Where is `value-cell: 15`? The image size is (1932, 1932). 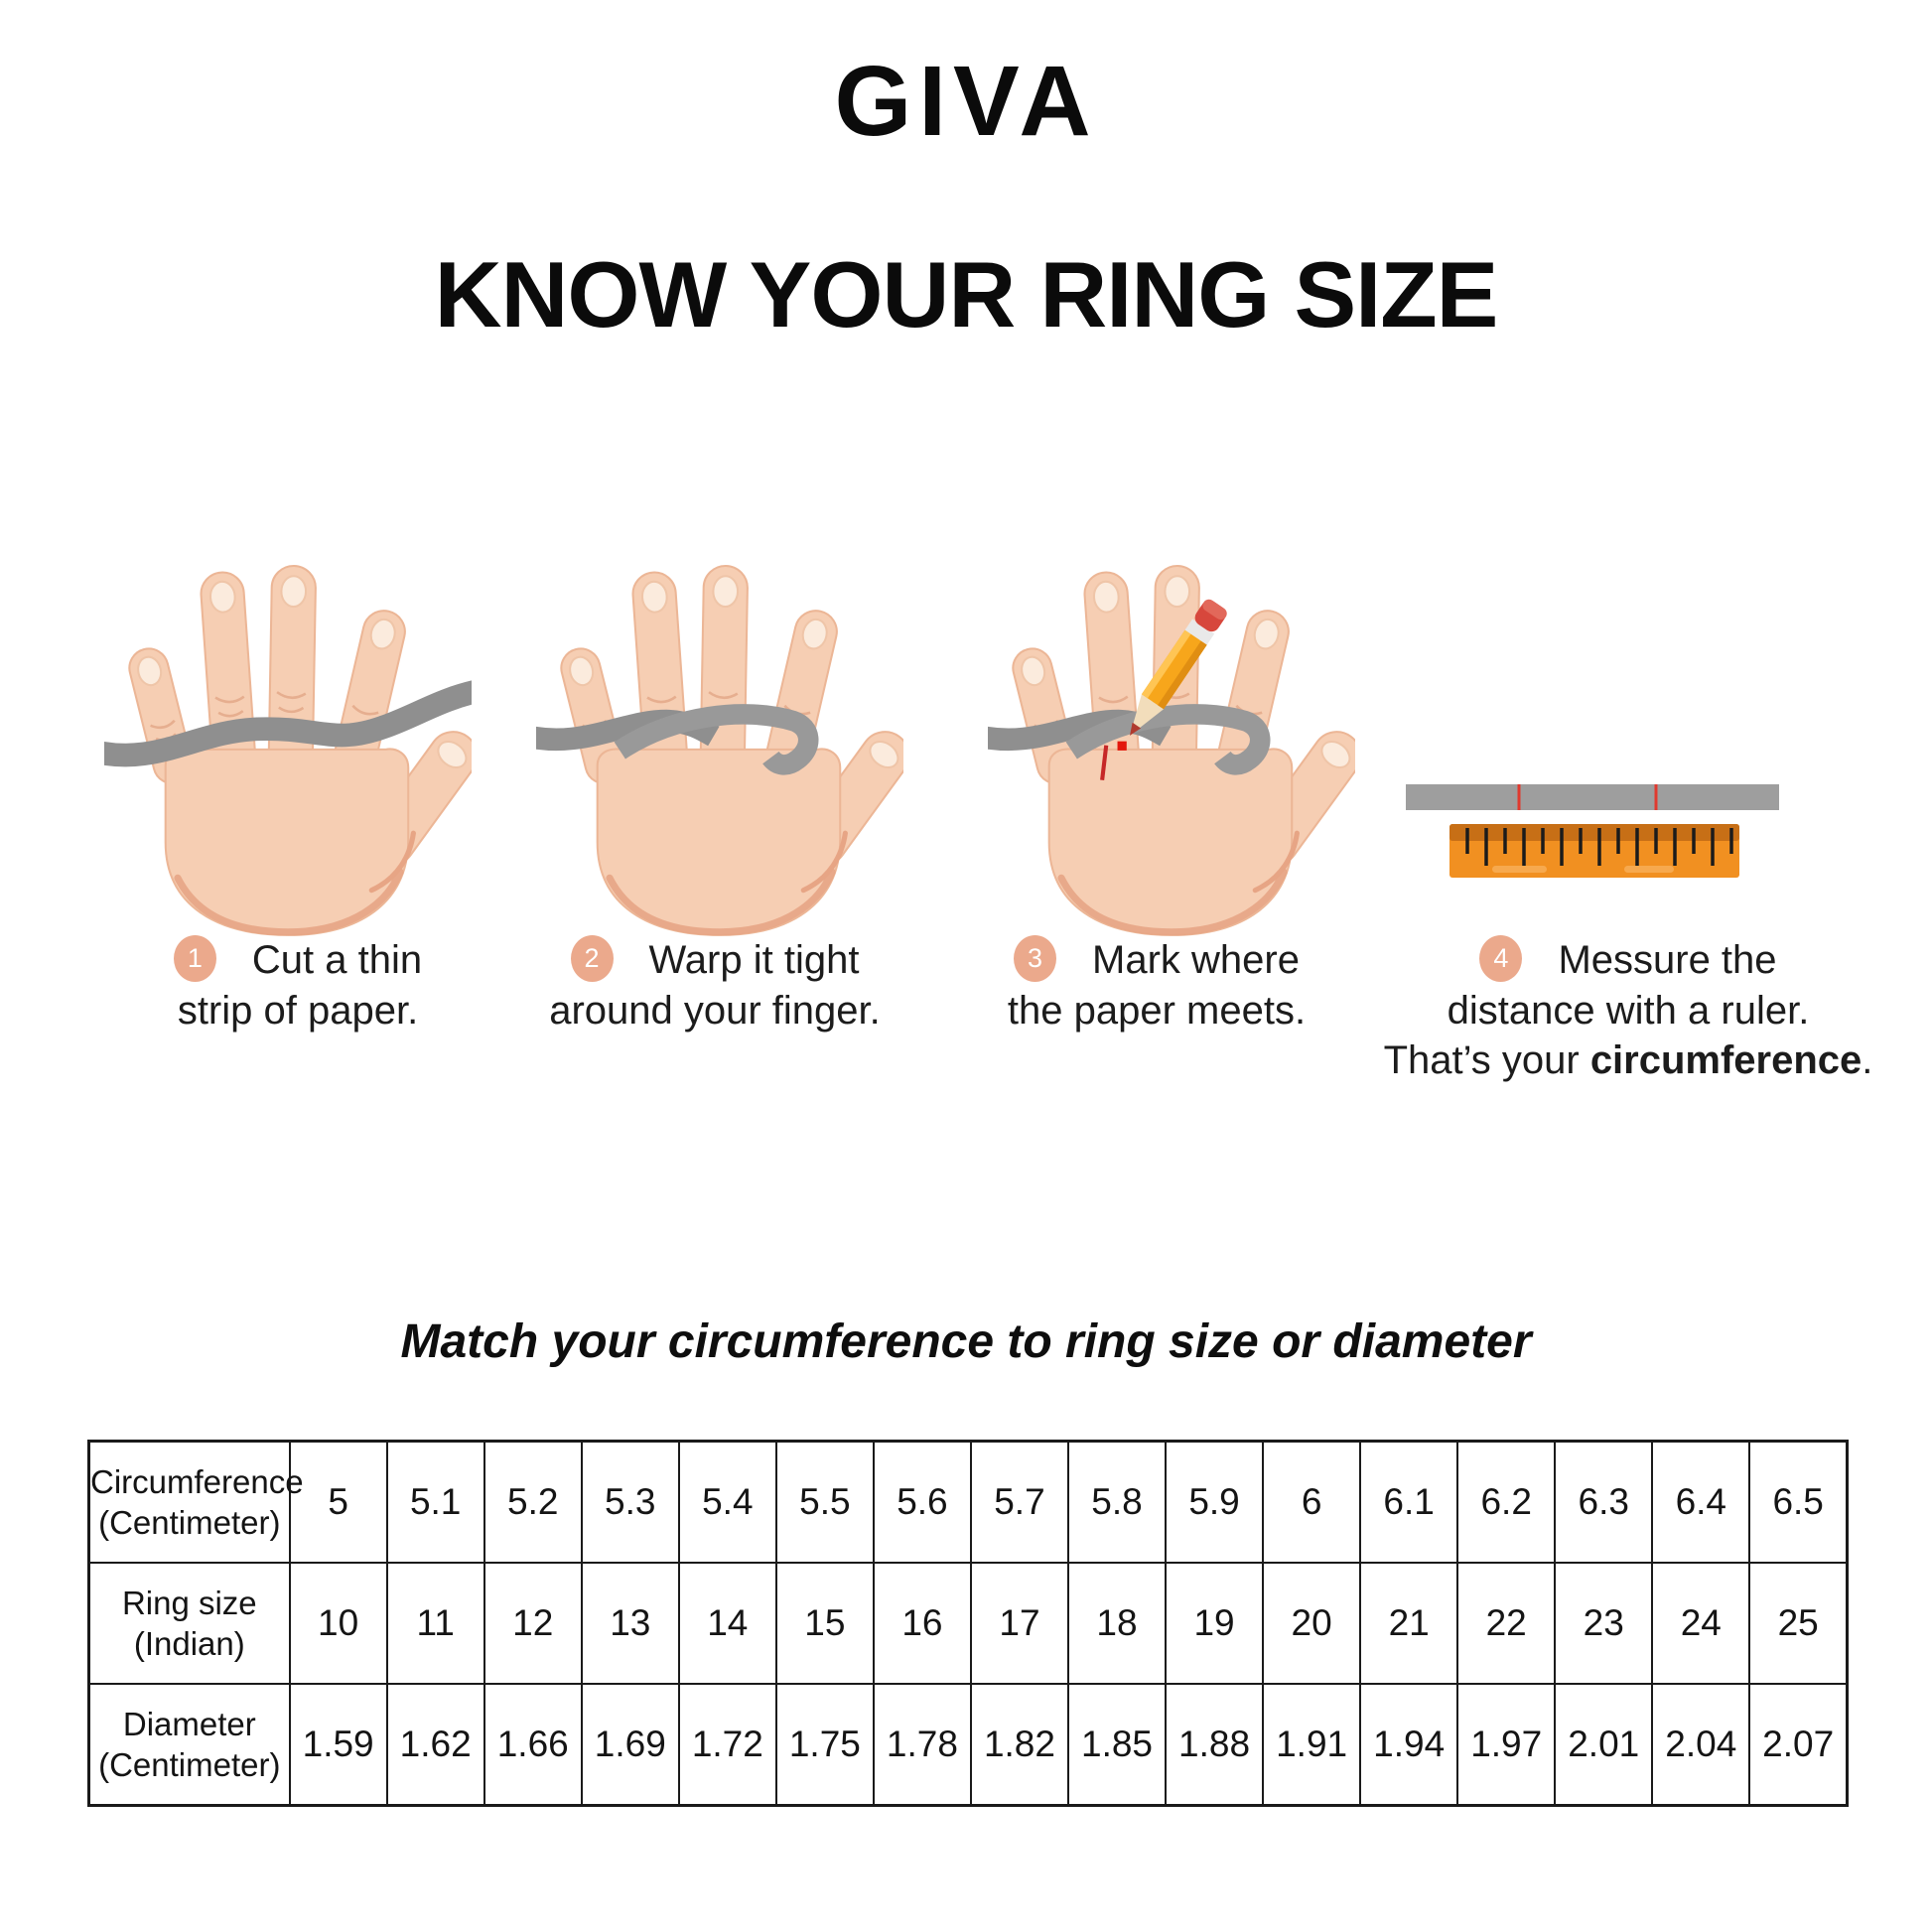
value-cell: 15 is located at coordinates (825, 1624).